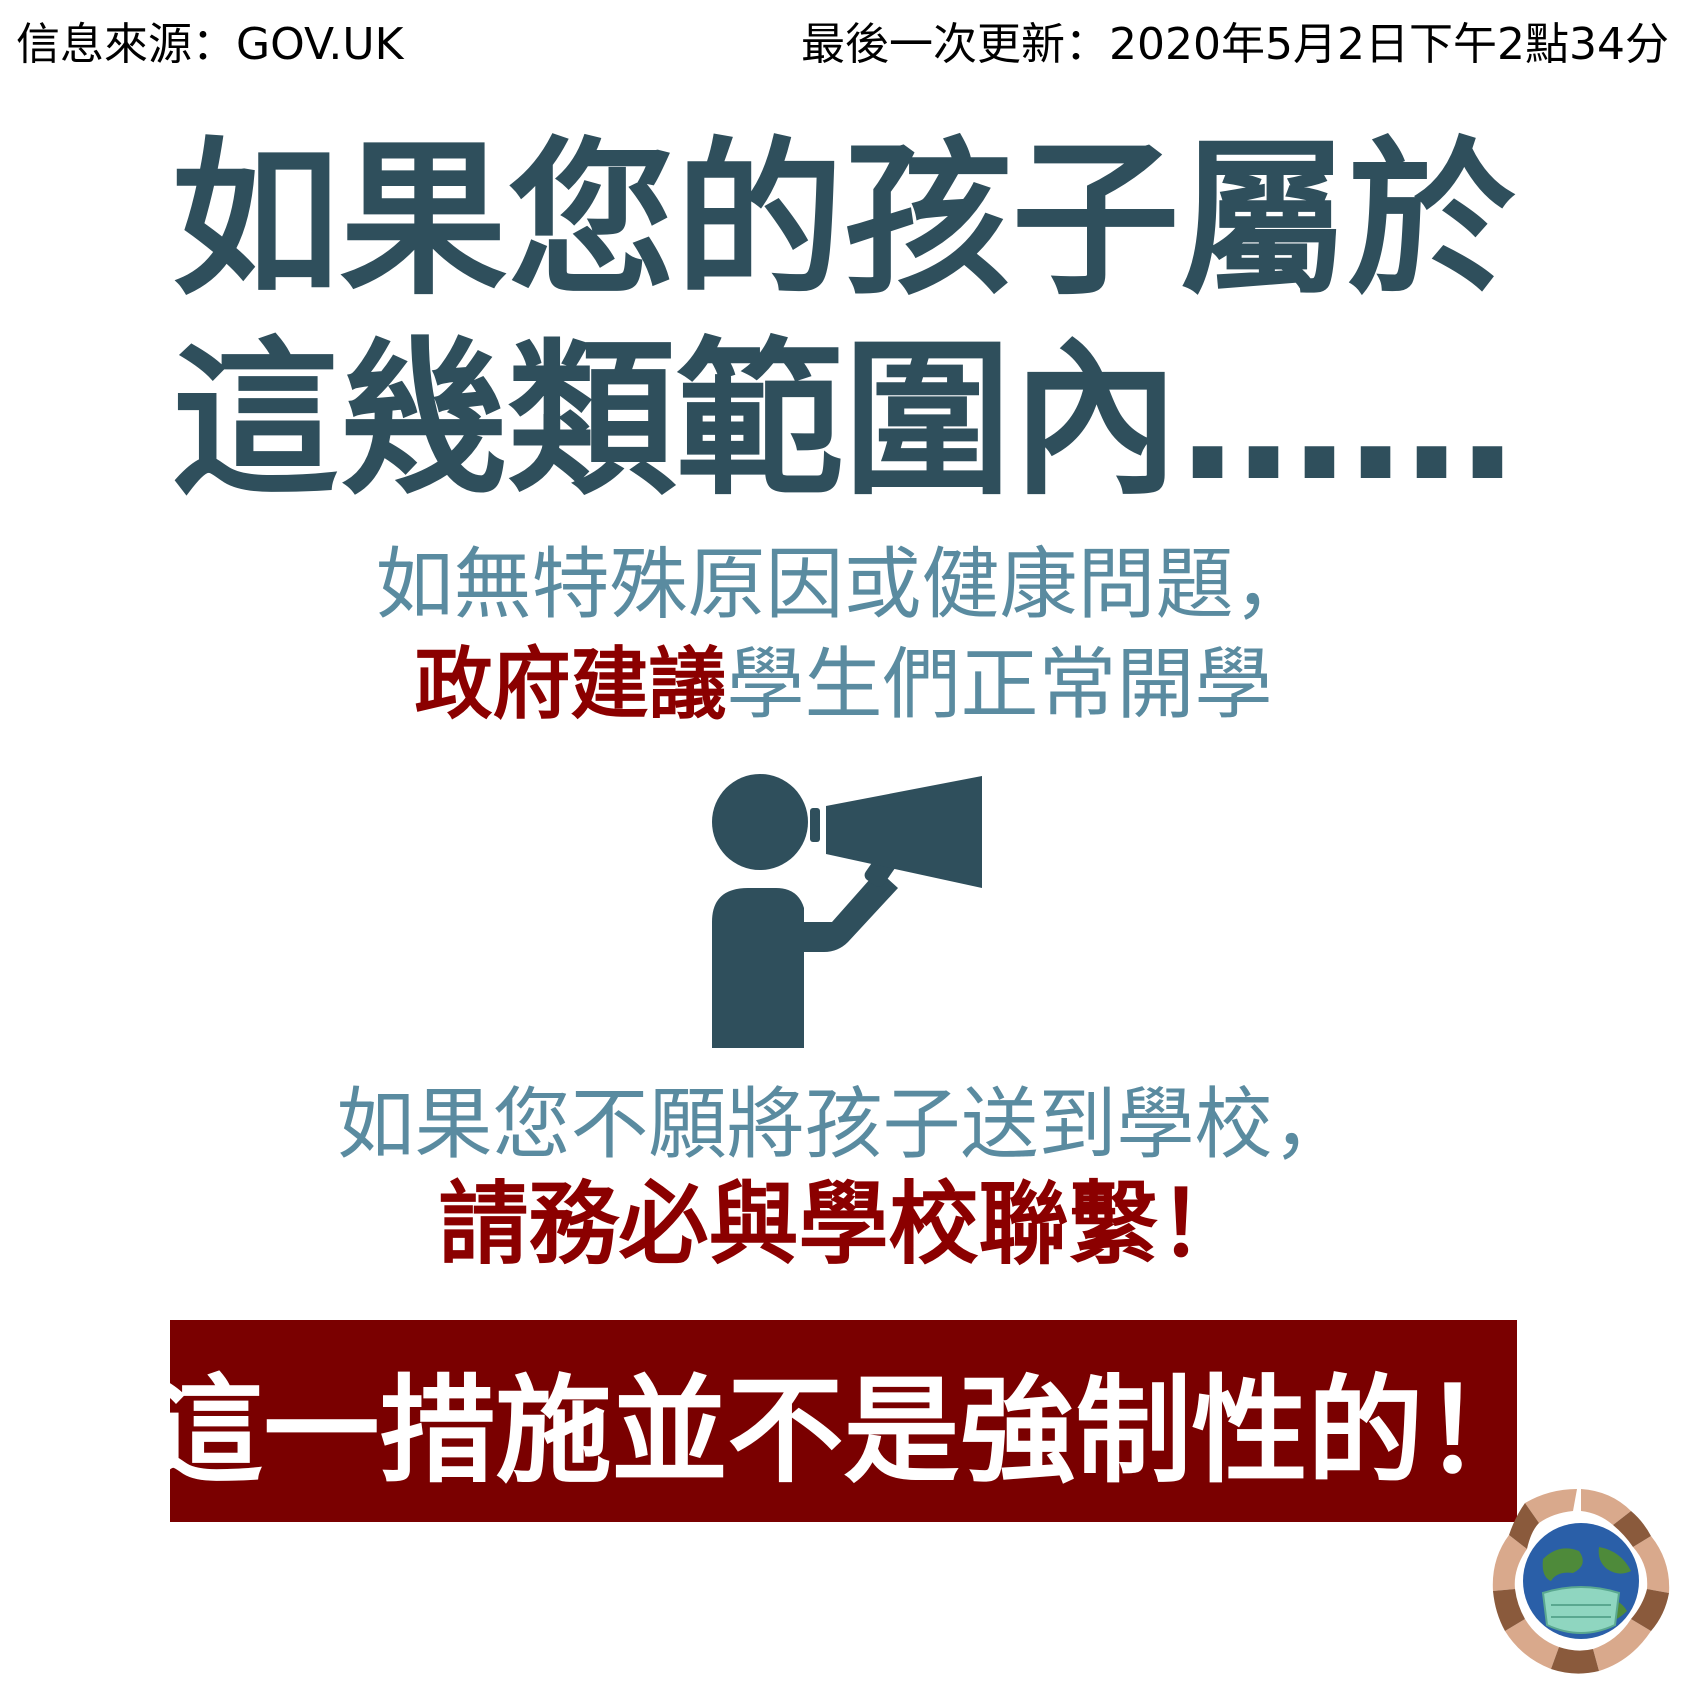 The width and height of the screenshot is (1687, 1687). Describe the element at coordinates (843, 1431) in the screenshot. I see `notice-banner-text: 這一措施並不是強制性的！` at that location.